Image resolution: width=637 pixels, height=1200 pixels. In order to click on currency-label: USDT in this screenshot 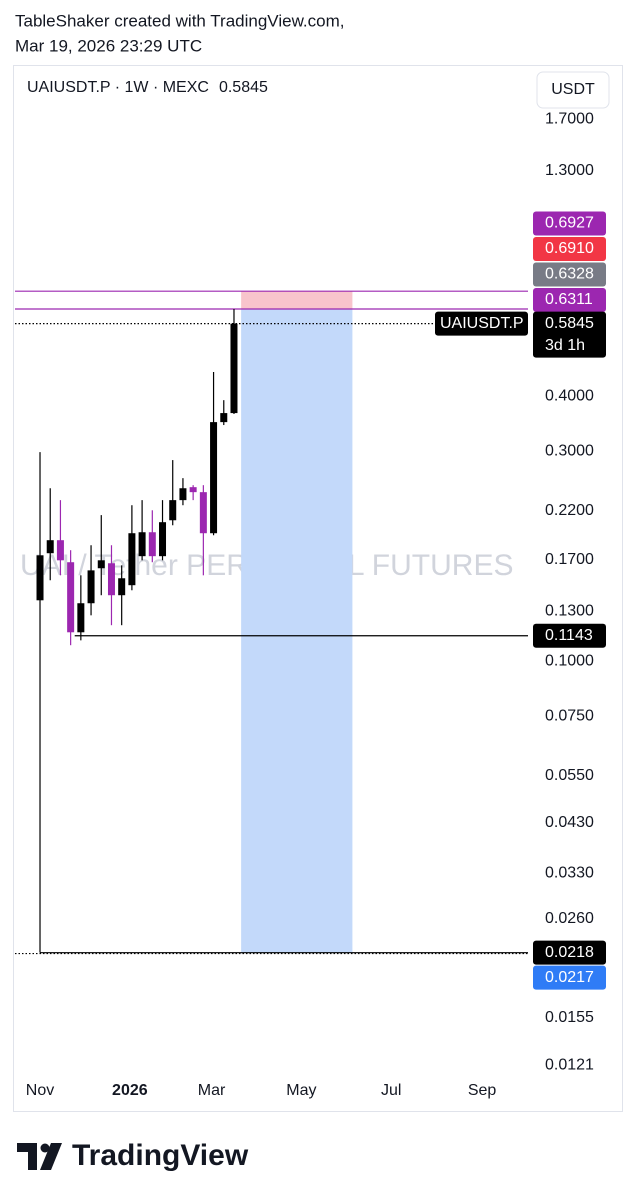, I will do `click(573, 89)`.